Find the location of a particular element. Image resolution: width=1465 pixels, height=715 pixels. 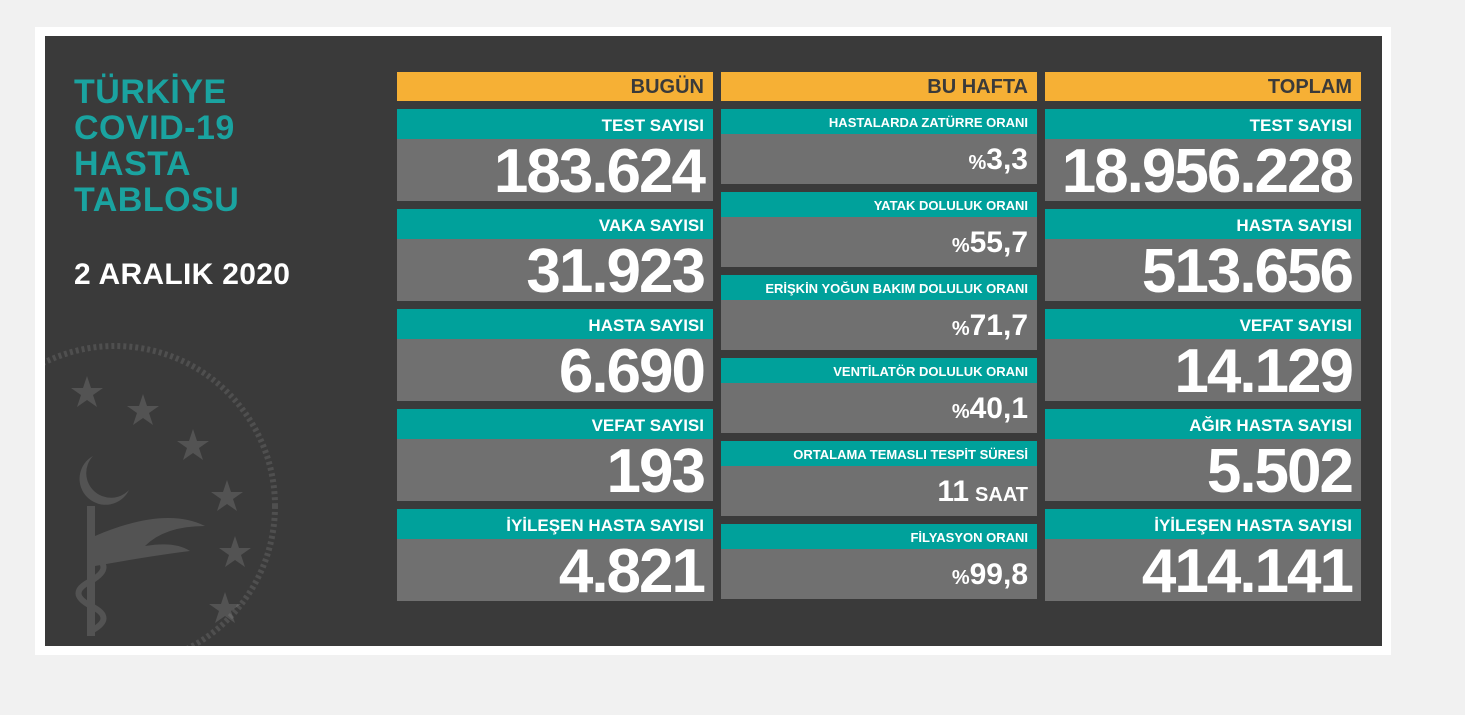

ministry-emblem-icon is located at coordinates (161, 494).